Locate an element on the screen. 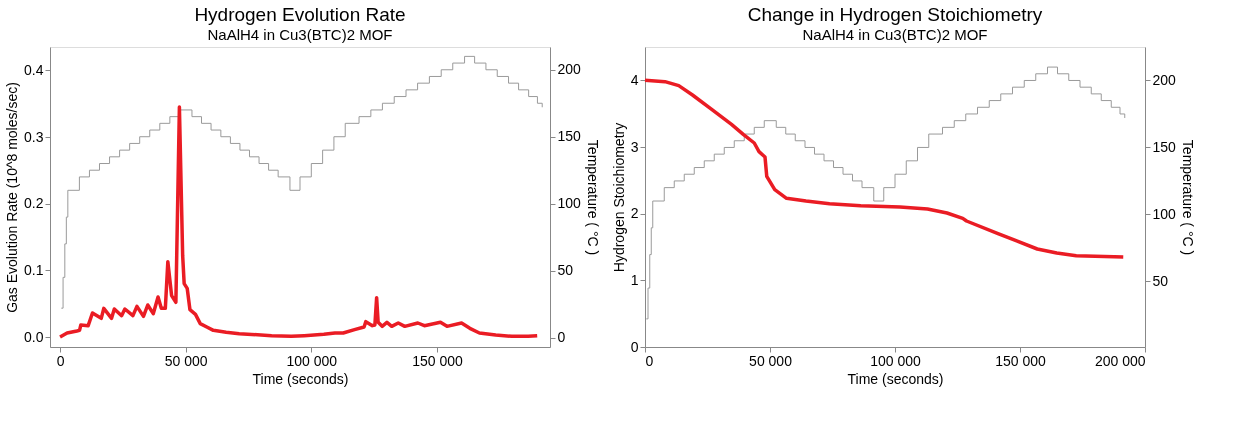  y-tick-label: 0.1 is located at coordinates (34, 269).